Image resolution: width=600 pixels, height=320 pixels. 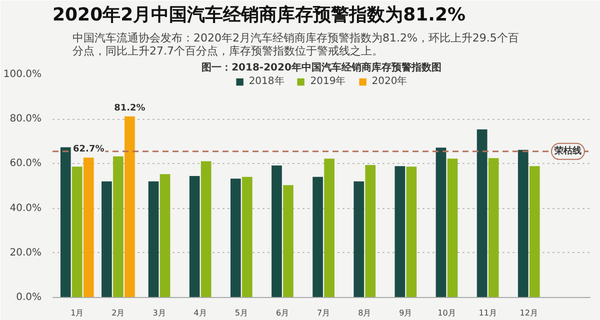 I want to click on x-tick-label: 2月, so click(x=118, y=313).